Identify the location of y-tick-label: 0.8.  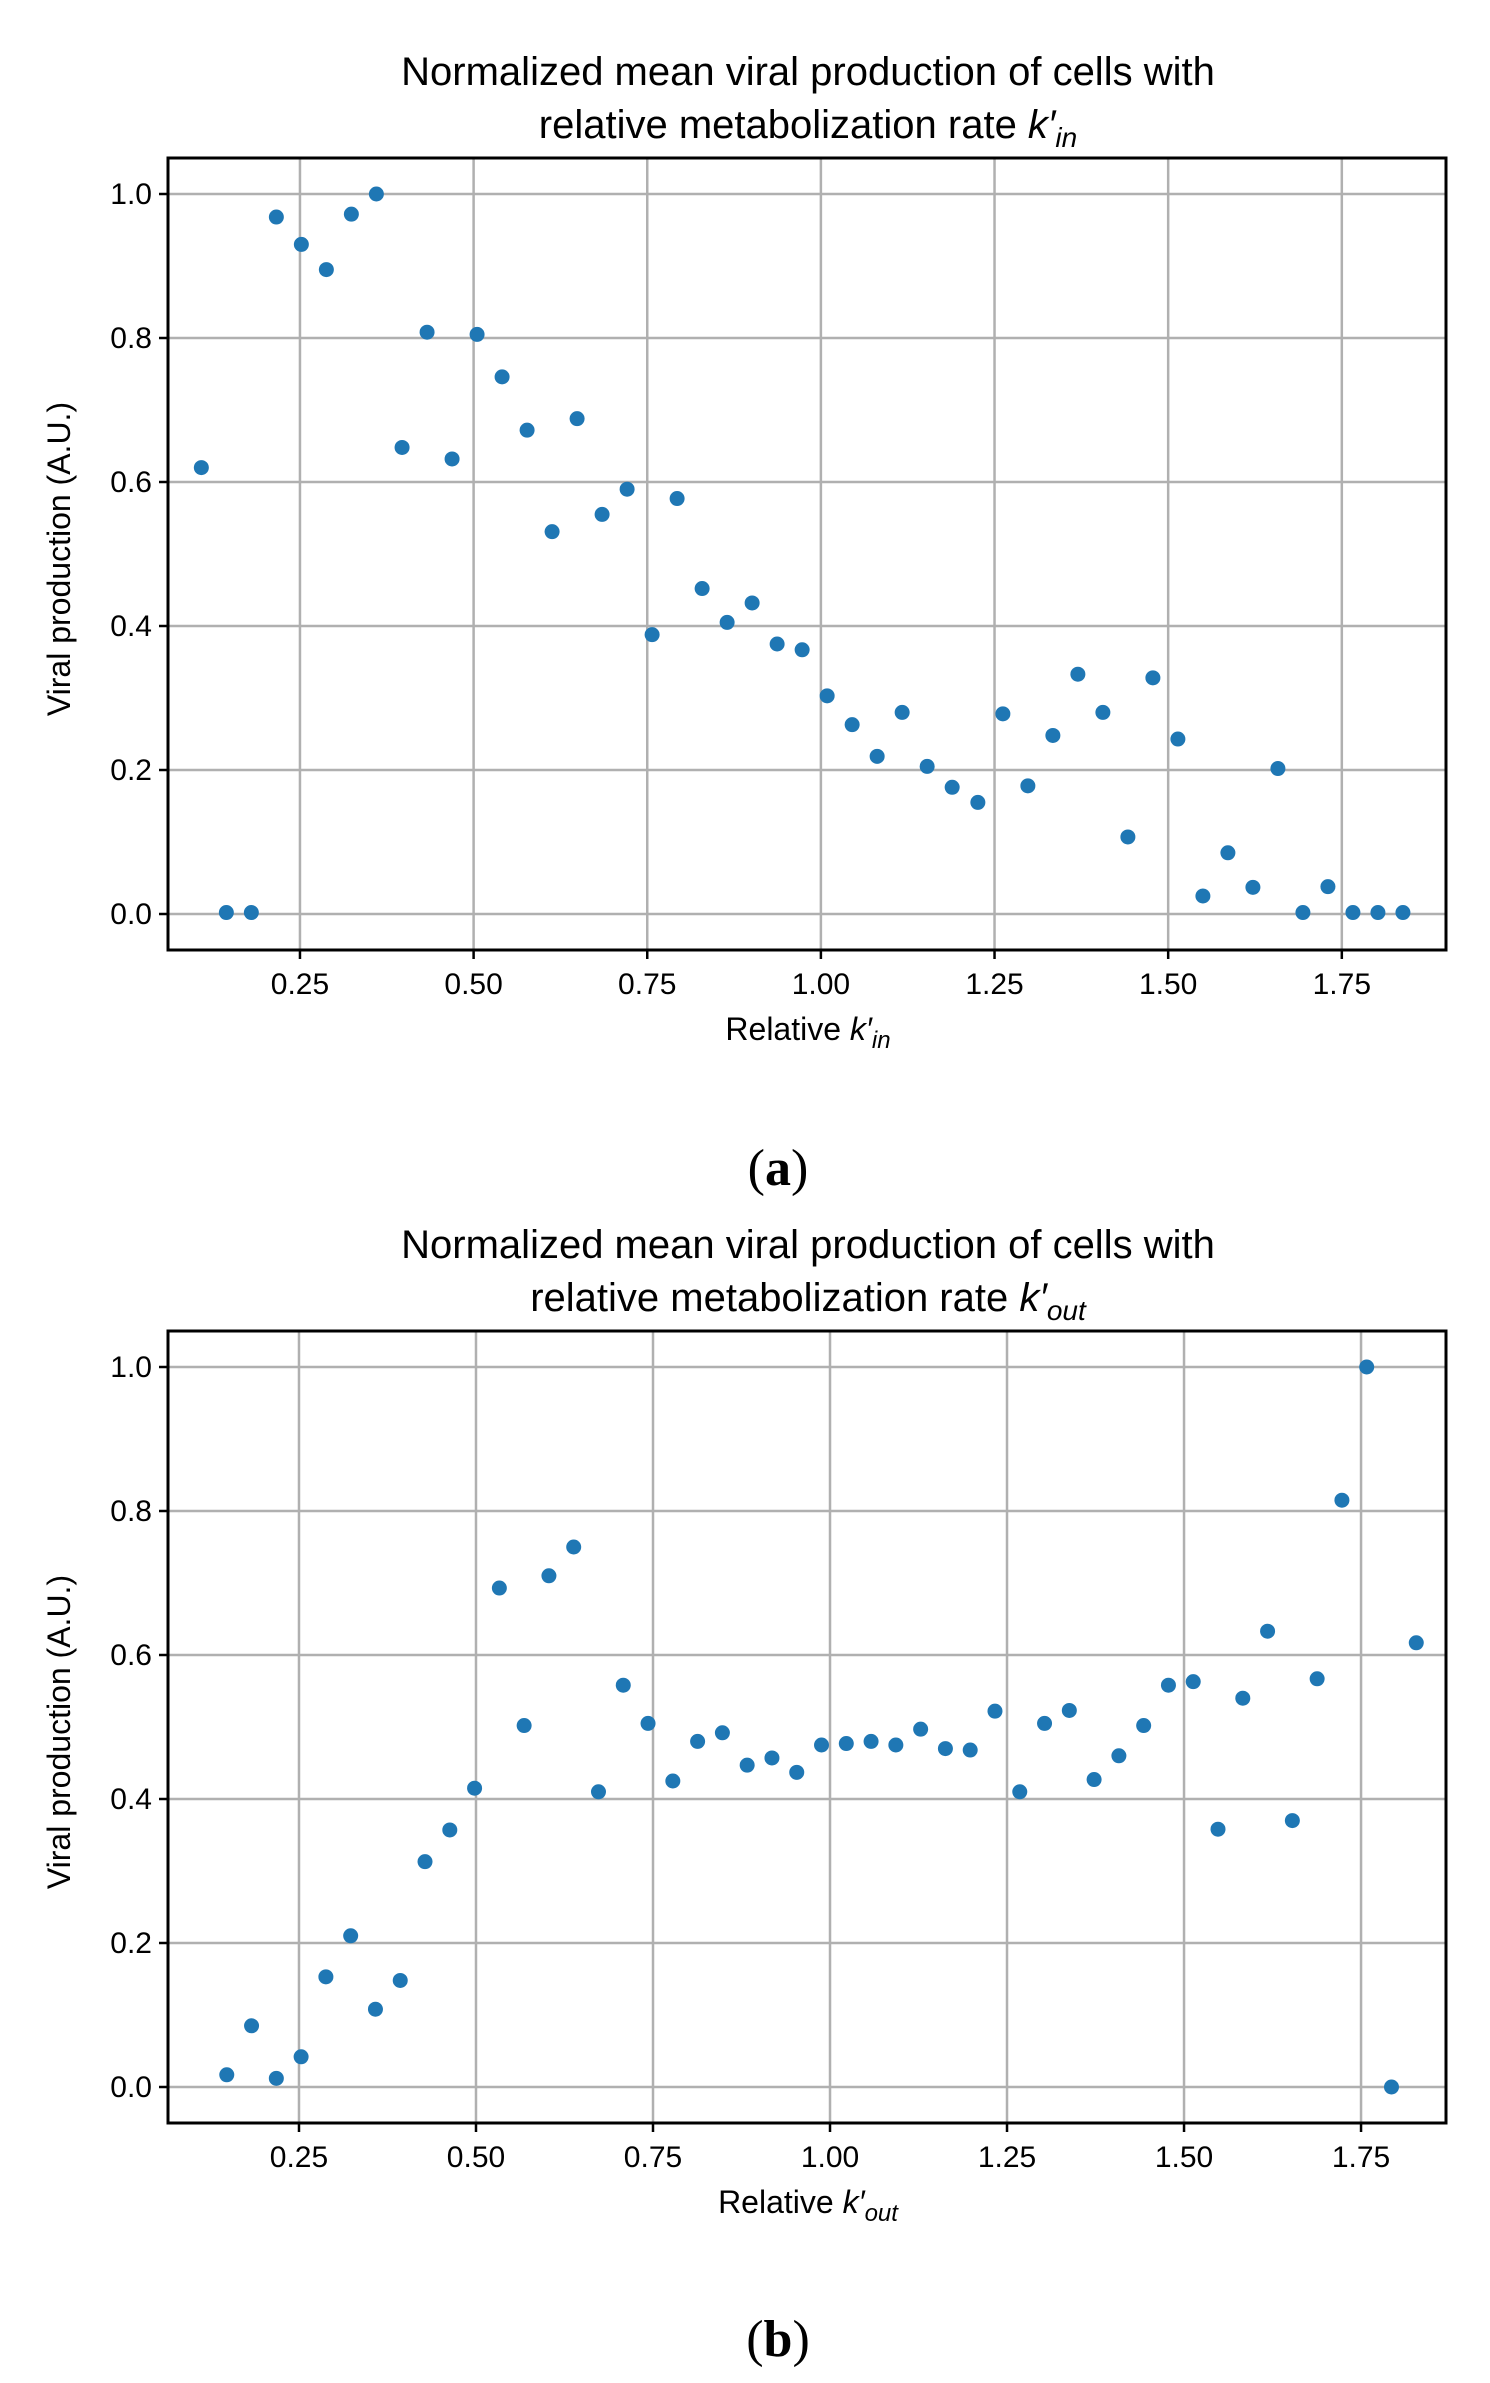
(131, 1511).